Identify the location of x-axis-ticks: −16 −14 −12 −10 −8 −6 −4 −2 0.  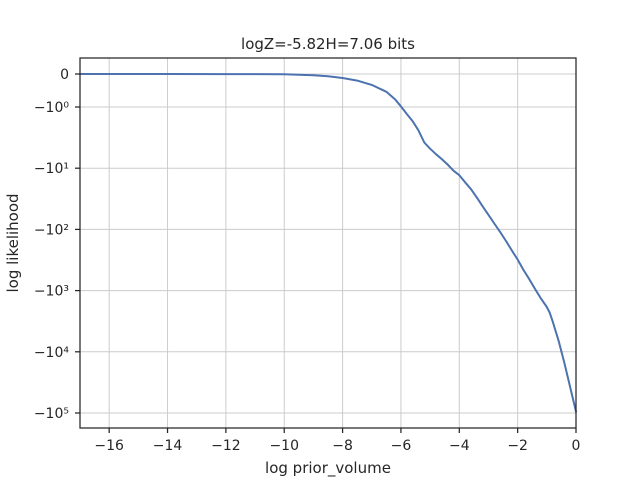
(337, 441).